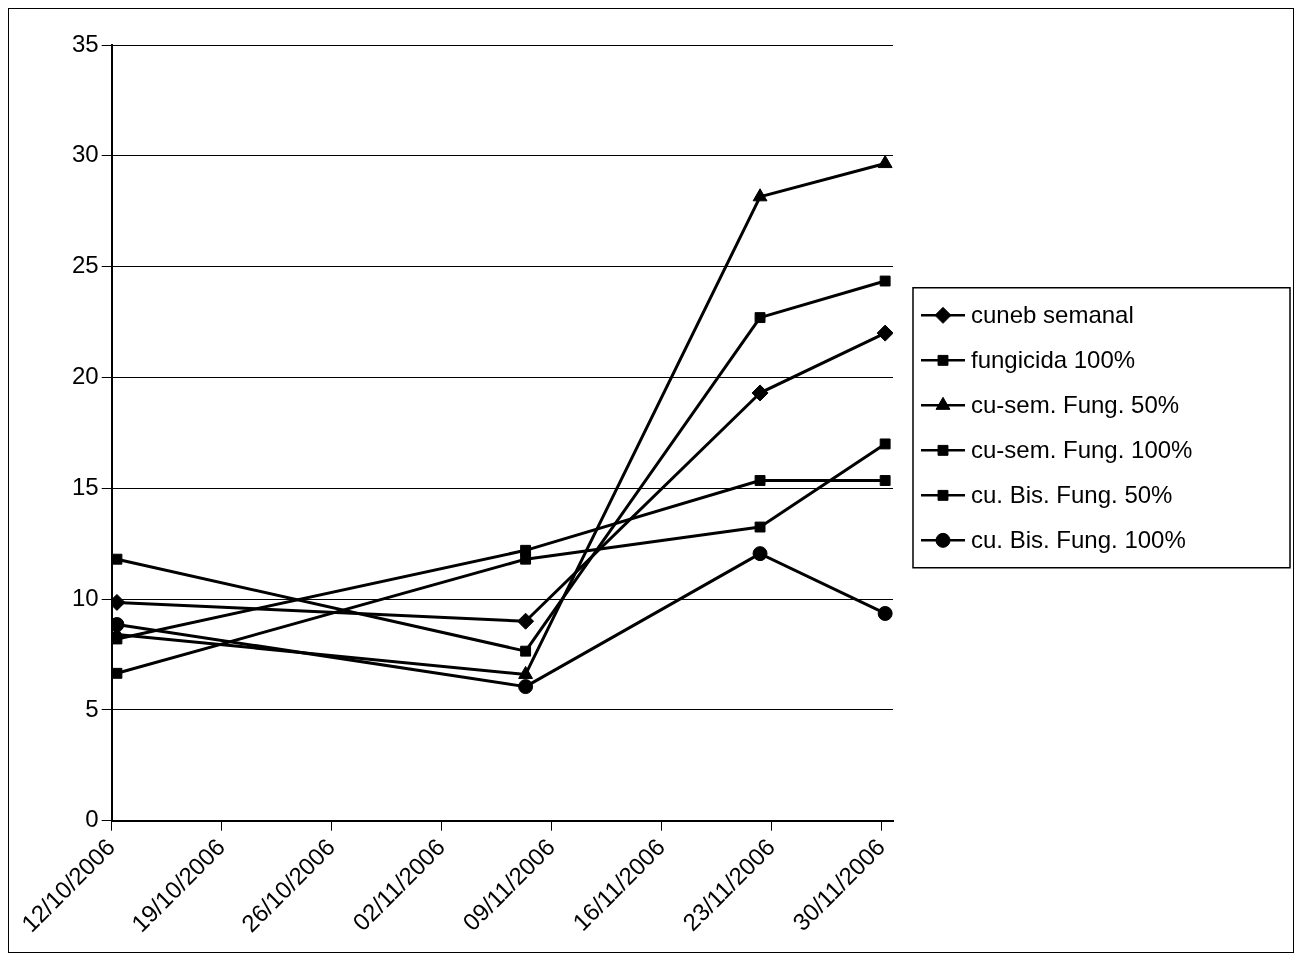 The width and height of the screenshot is (1304, 963). What do you see at coordinates (85, 376) in the screenshot?
I see `y-tick-label: 20` at bounding box center [85, 376].